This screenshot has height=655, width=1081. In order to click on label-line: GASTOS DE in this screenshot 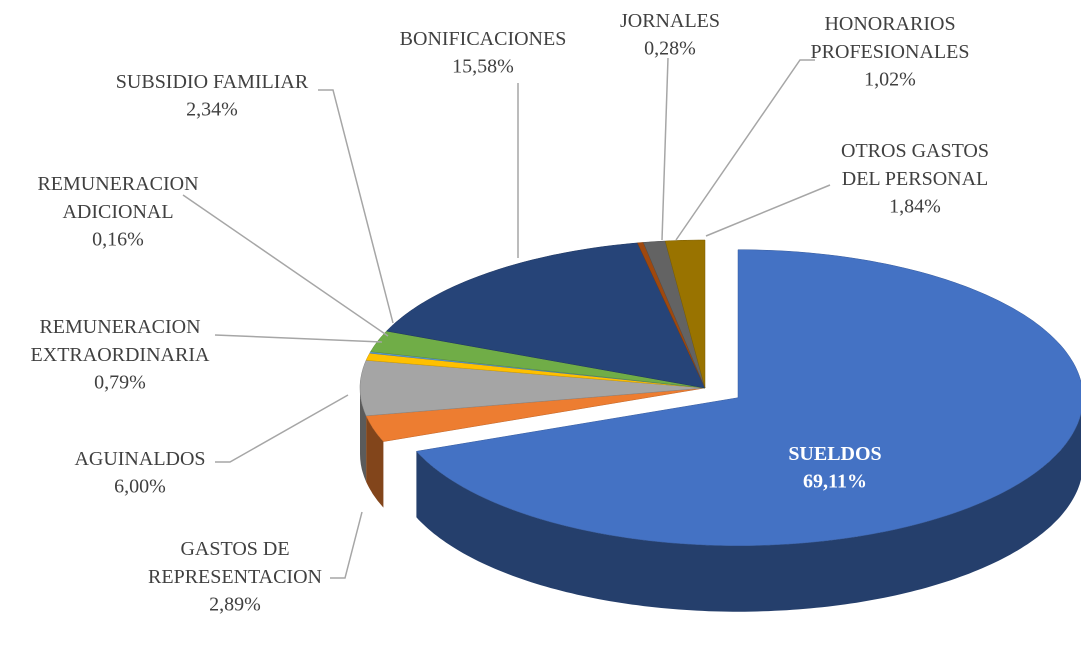, I will do `click(234, 549)`.